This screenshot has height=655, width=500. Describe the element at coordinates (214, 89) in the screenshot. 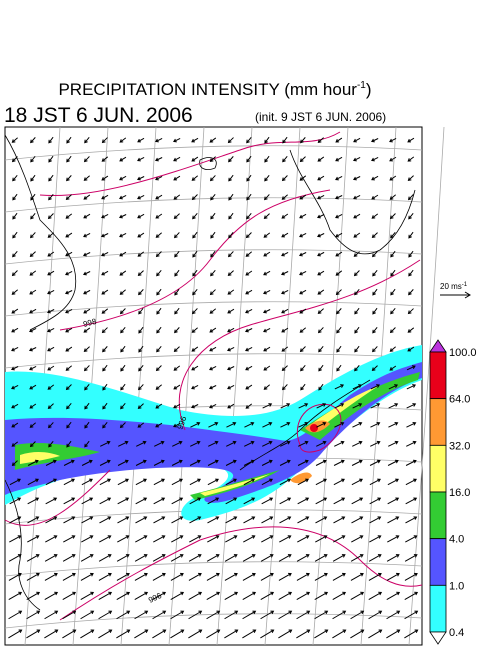

I see `title: PRECIPITATION INTENSITY (mm hour-1)` at that location.